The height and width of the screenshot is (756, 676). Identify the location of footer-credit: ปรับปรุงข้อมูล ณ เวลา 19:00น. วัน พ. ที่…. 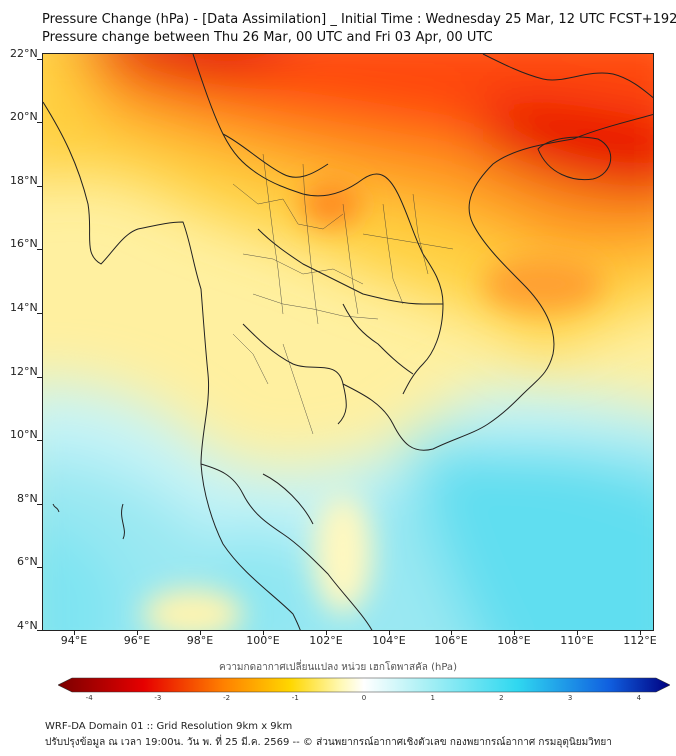
(328, 742).